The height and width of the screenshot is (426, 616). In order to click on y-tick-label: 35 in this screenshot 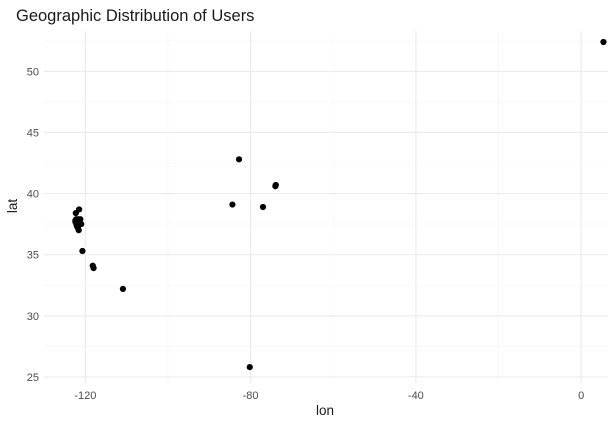, I will do `click(33, 256)`.